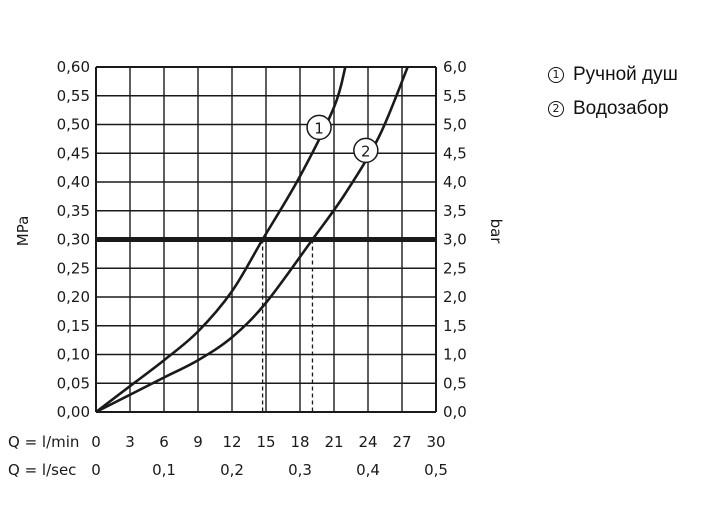 This screenshot has height=517, width=725. Describe the element at coordinates (73, 240) in the screenshot. I see `y-left-tick-label: 0,30` at that location.